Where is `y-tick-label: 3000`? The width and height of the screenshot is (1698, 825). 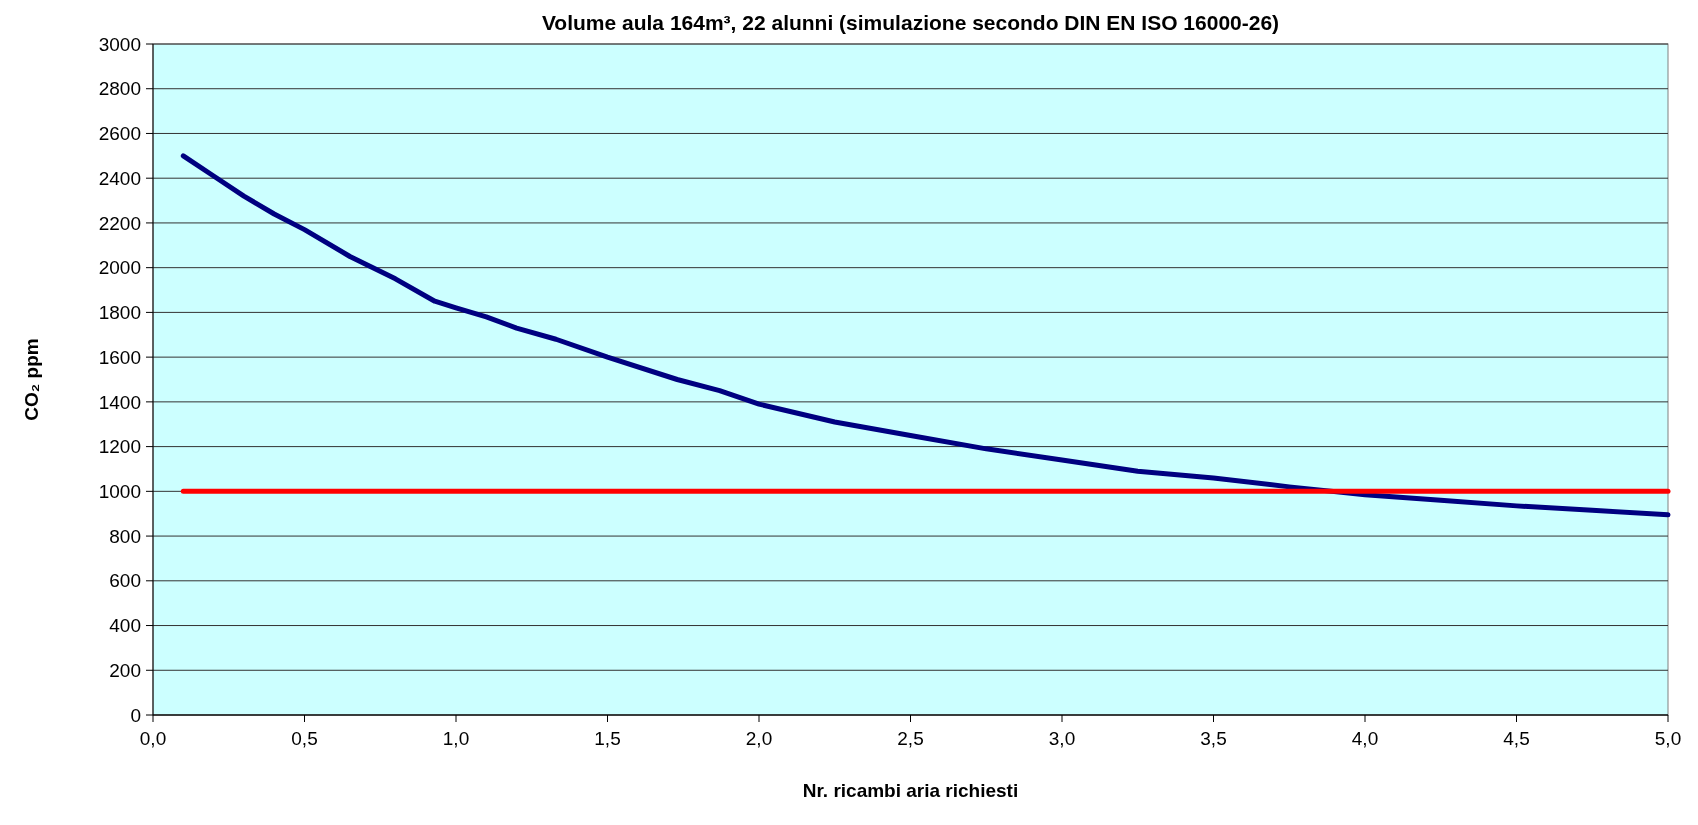
y-tick-label: 3000 is located at coordinates (119, 44).